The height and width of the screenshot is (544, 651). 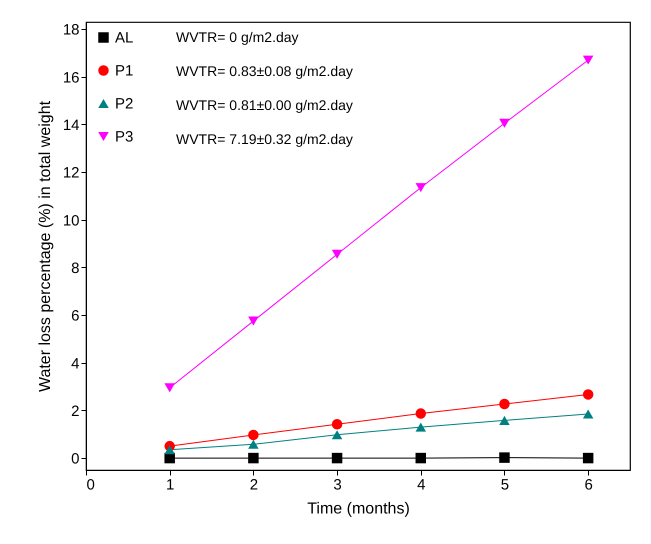 What do you see at coordinates (264, 139) in the screenshot?
I see `annotation: WVTR= 7.19±0.32 g/m2.day` at bounding box center [264, 139].